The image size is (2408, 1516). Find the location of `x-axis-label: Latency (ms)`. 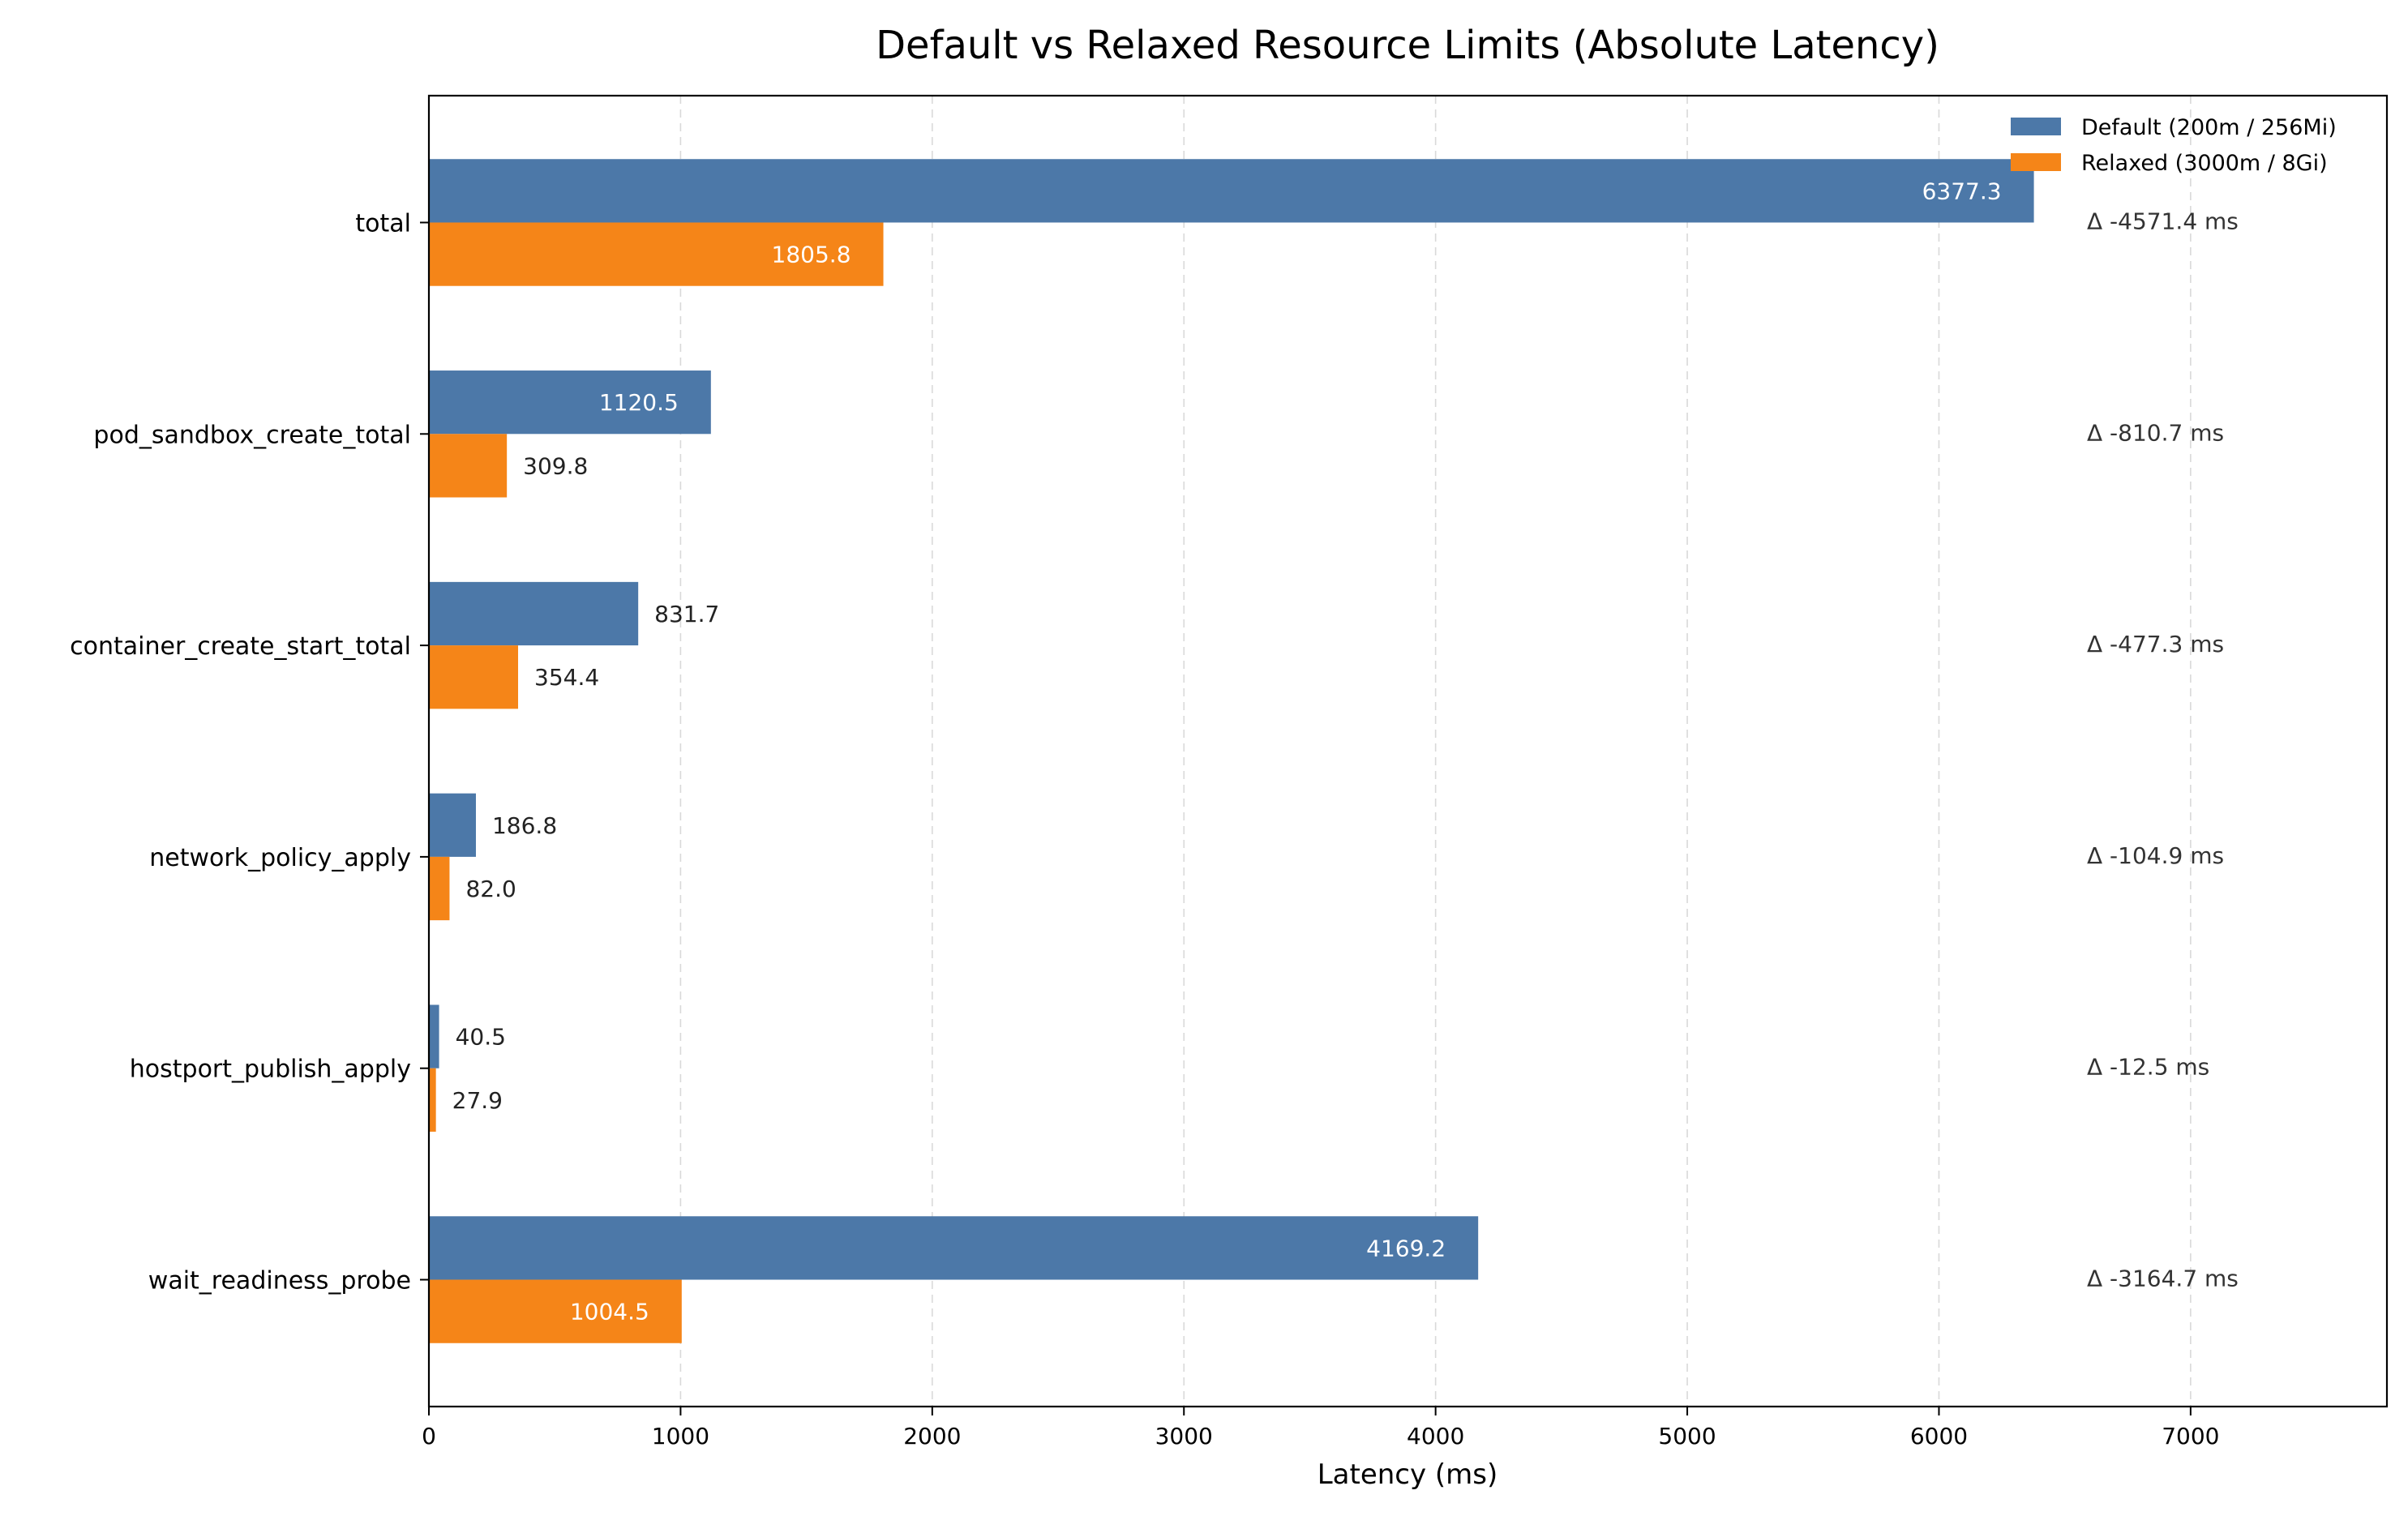

x-axis-label: Latency (ms) is located at coordinates (1408, 1474).